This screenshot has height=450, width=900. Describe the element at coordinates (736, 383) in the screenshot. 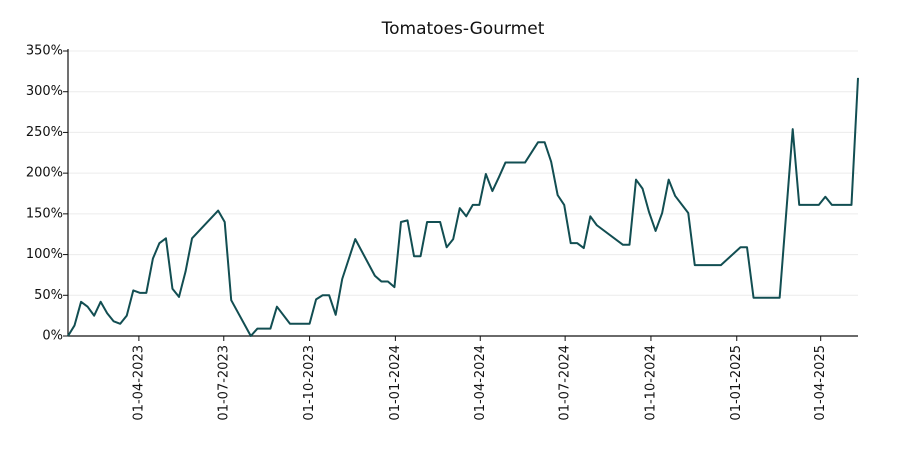

I see `x-tick-label: 01-01-2025` at that location.